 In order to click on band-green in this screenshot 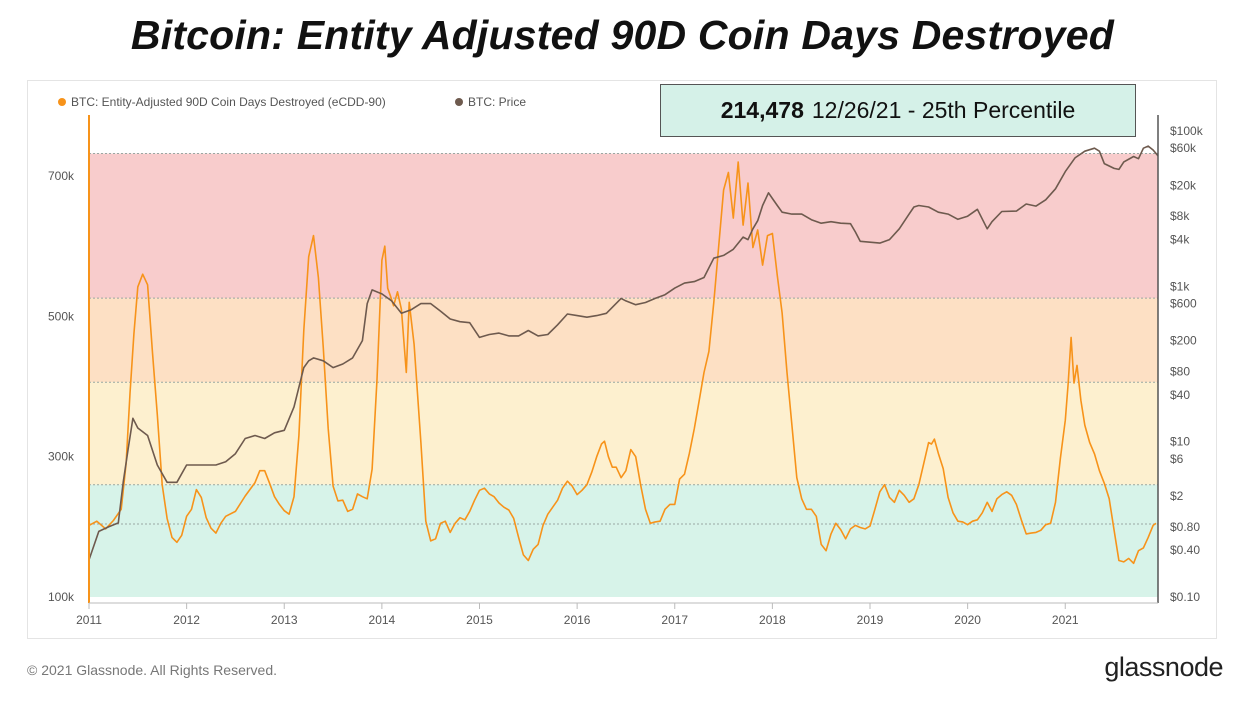, I will do `click(623, 540)`.